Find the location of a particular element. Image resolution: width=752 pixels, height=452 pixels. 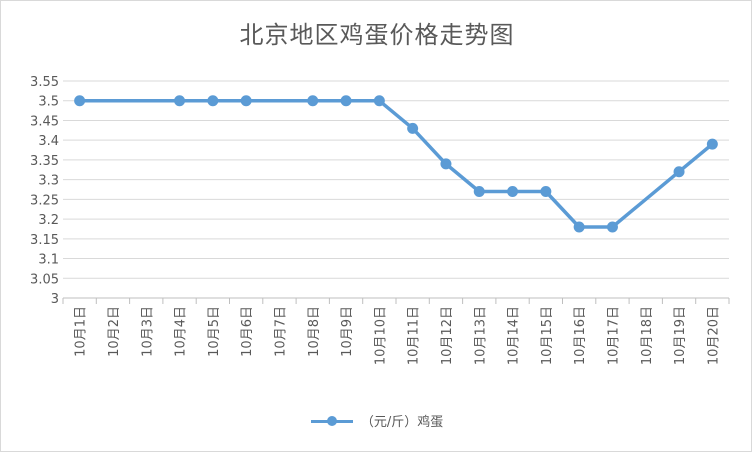

y-tick-label: 3.45 is located at coordinates (44, 121).